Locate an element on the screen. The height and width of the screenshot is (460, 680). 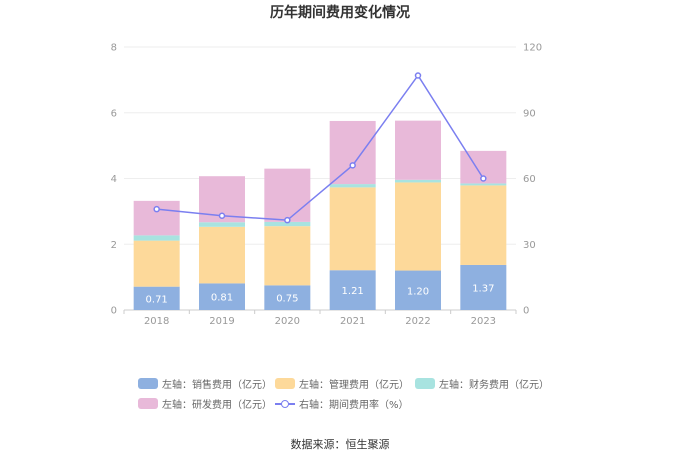
legend-label: 右轴：期间费用率（%） is located at coordinates (354, 405).